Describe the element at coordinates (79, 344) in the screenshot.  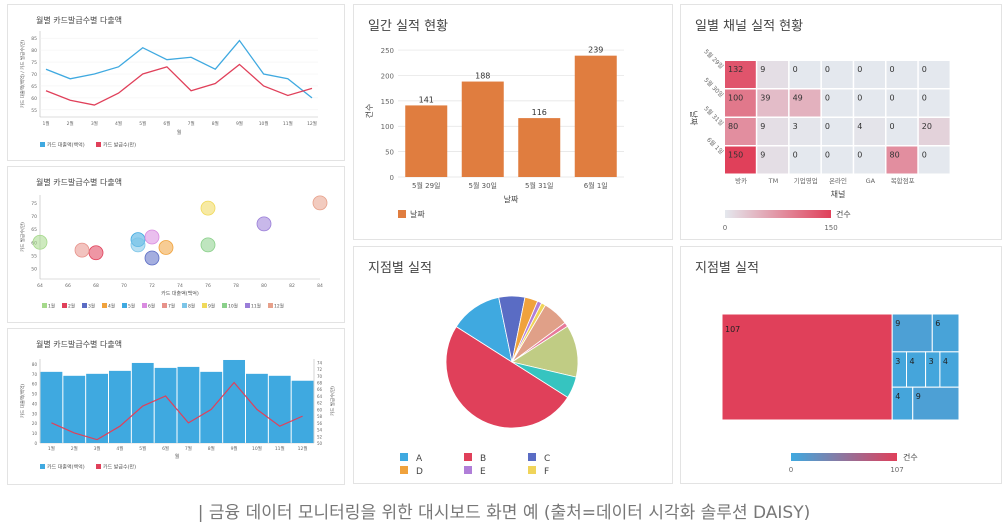
I see `combo-chart-title: 월별 카드발급수별 다출액` at that location.